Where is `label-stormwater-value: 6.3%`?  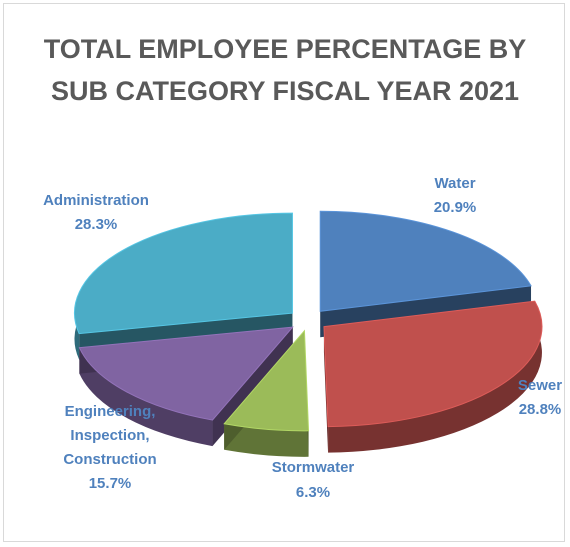
label-stormwater-value: 6.3% is located at coordinates (313, 492).